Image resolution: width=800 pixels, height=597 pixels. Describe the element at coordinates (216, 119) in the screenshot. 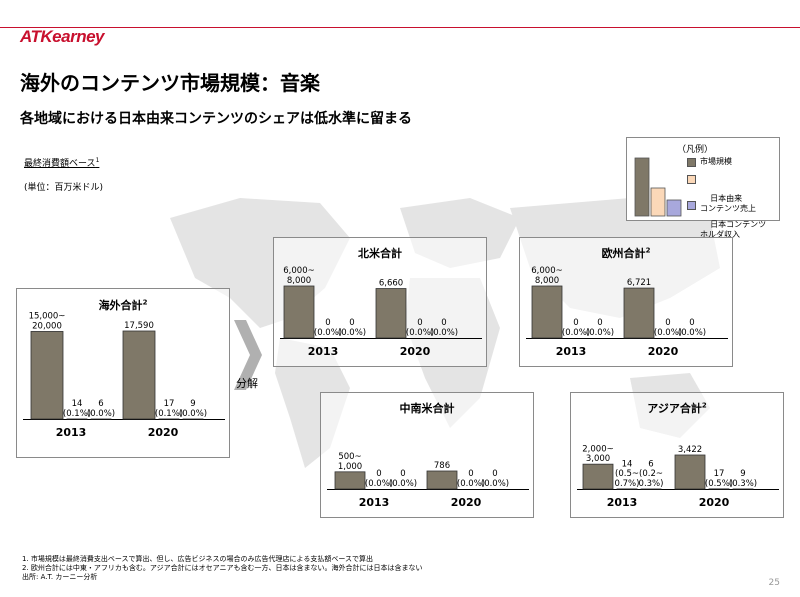

I see `page-subtitle: 各地域における日本由来コンテンツのシェアは低水準に留まる` at that location.